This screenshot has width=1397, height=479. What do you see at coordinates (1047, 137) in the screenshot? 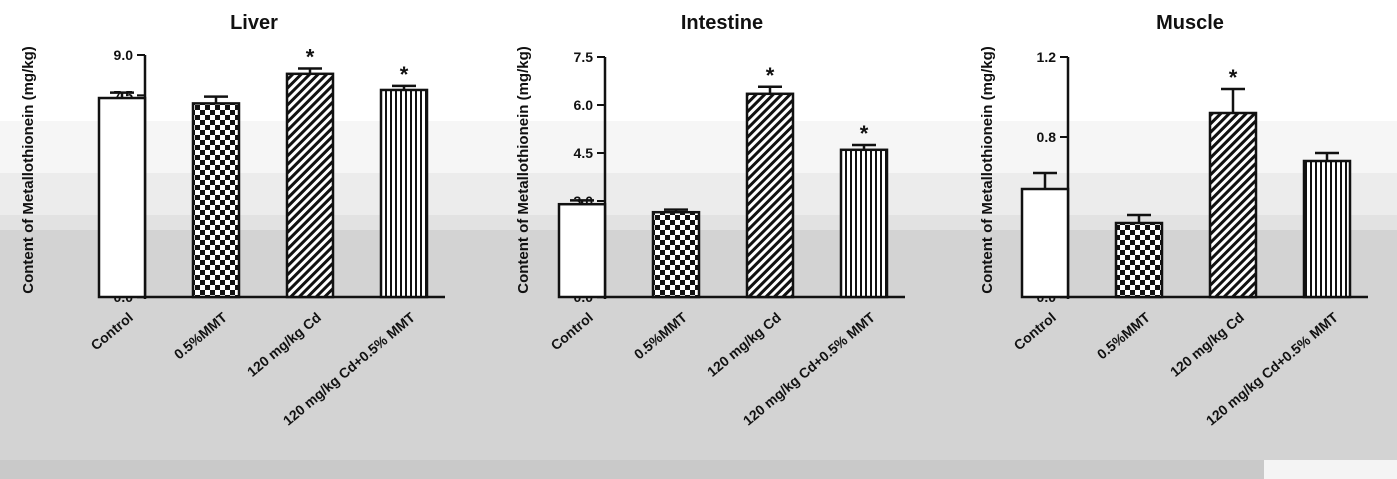
I see `y-tick-label: 0.8` at bounding box center [1047, 137].